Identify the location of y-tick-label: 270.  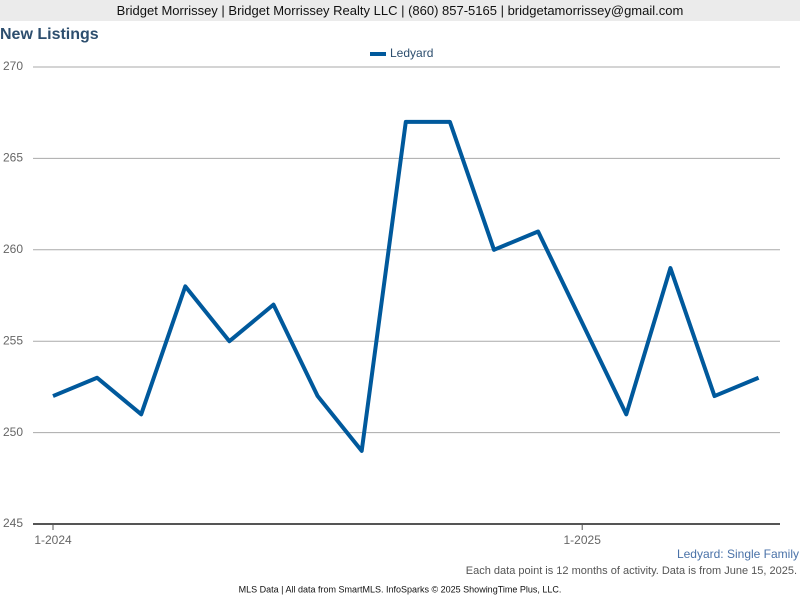
(13, 66).